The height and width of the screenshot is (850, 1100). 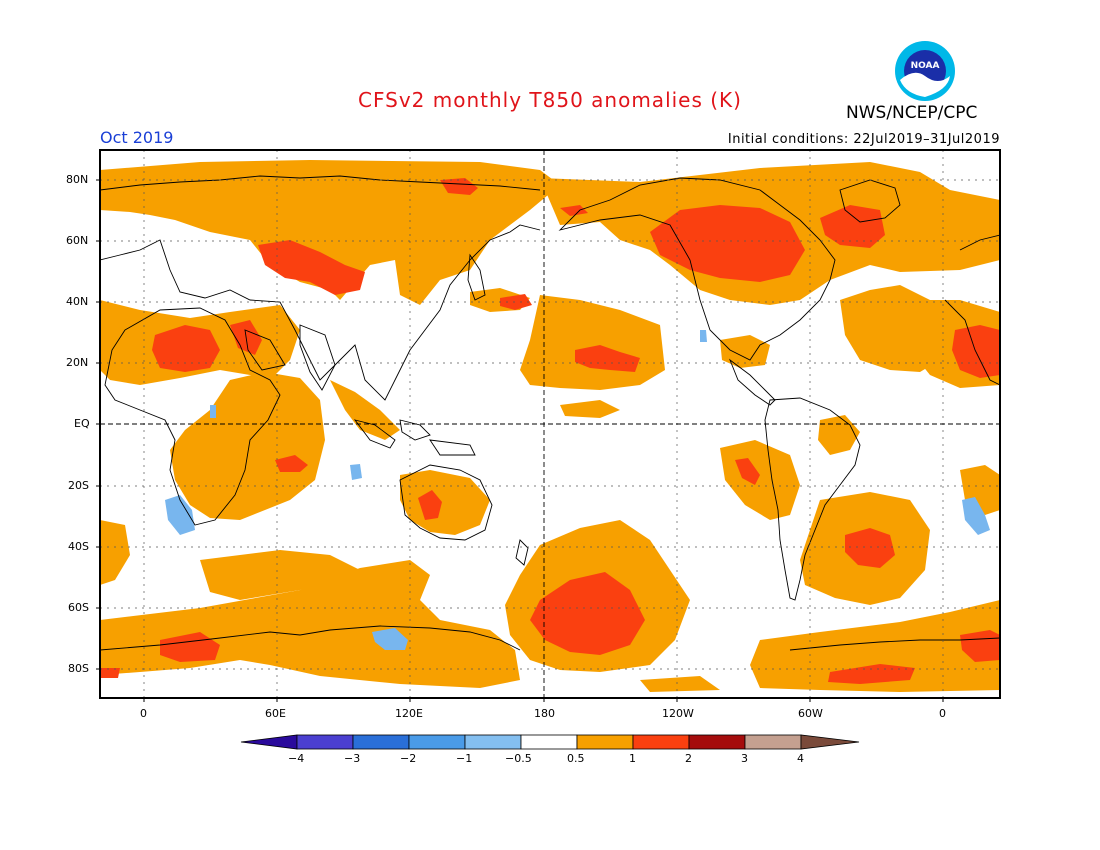 What do you see at coordinates (810, 713) in the screenshot?
I see `lon-label-60w: 60W` at bounding box center [810, 713].